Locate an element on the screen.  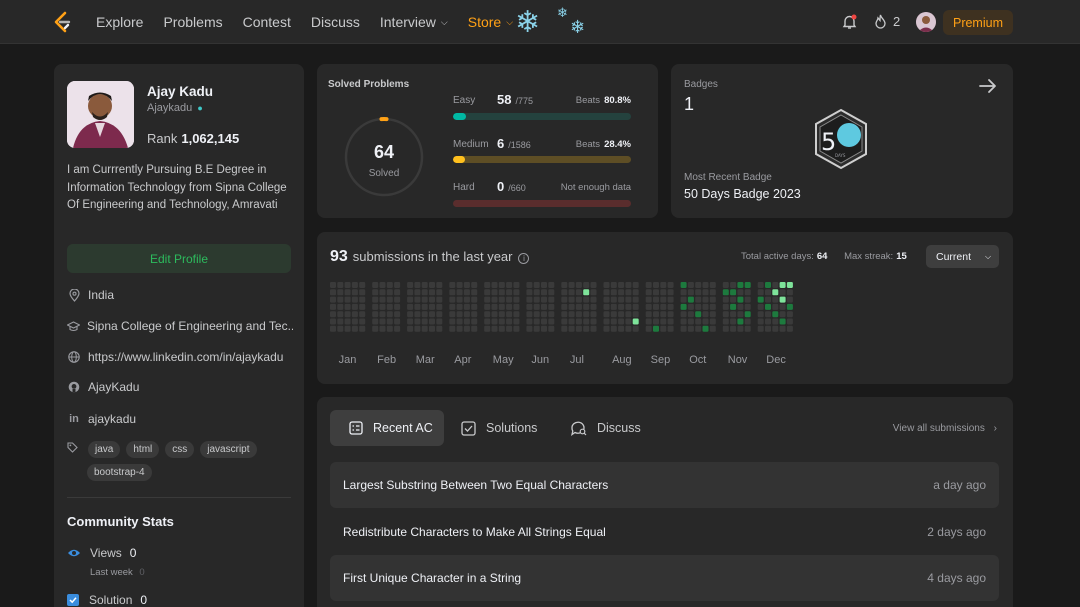
nav-problems: Problems is located at coordinates (193, 22).